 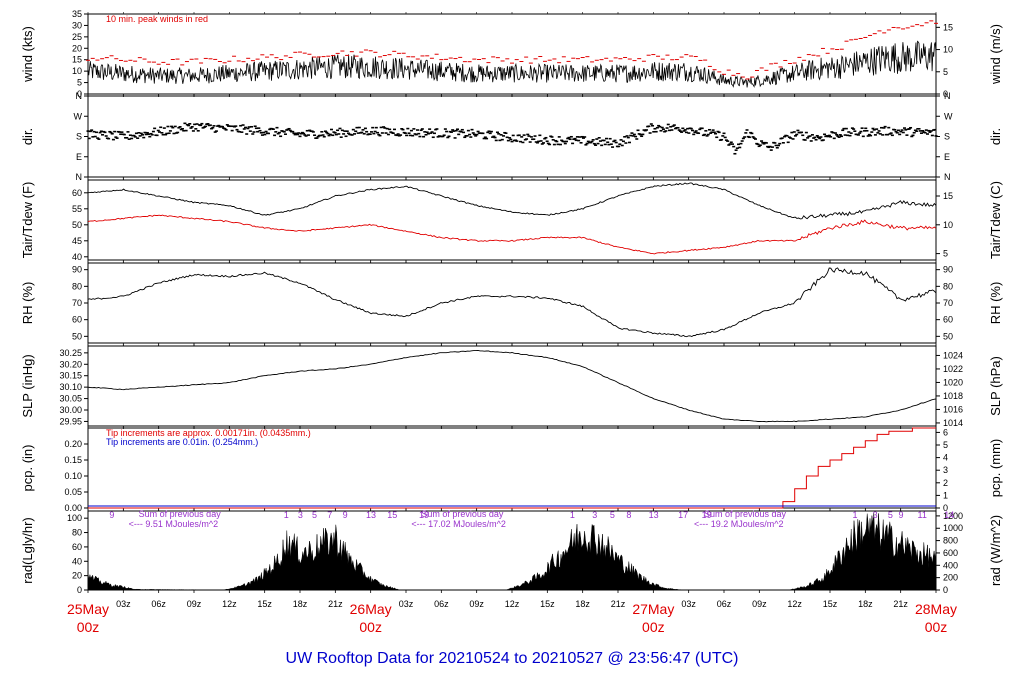 I want to click on y-axis-label-rad: rad(Lgly/hr), so click(x=27, y=550).